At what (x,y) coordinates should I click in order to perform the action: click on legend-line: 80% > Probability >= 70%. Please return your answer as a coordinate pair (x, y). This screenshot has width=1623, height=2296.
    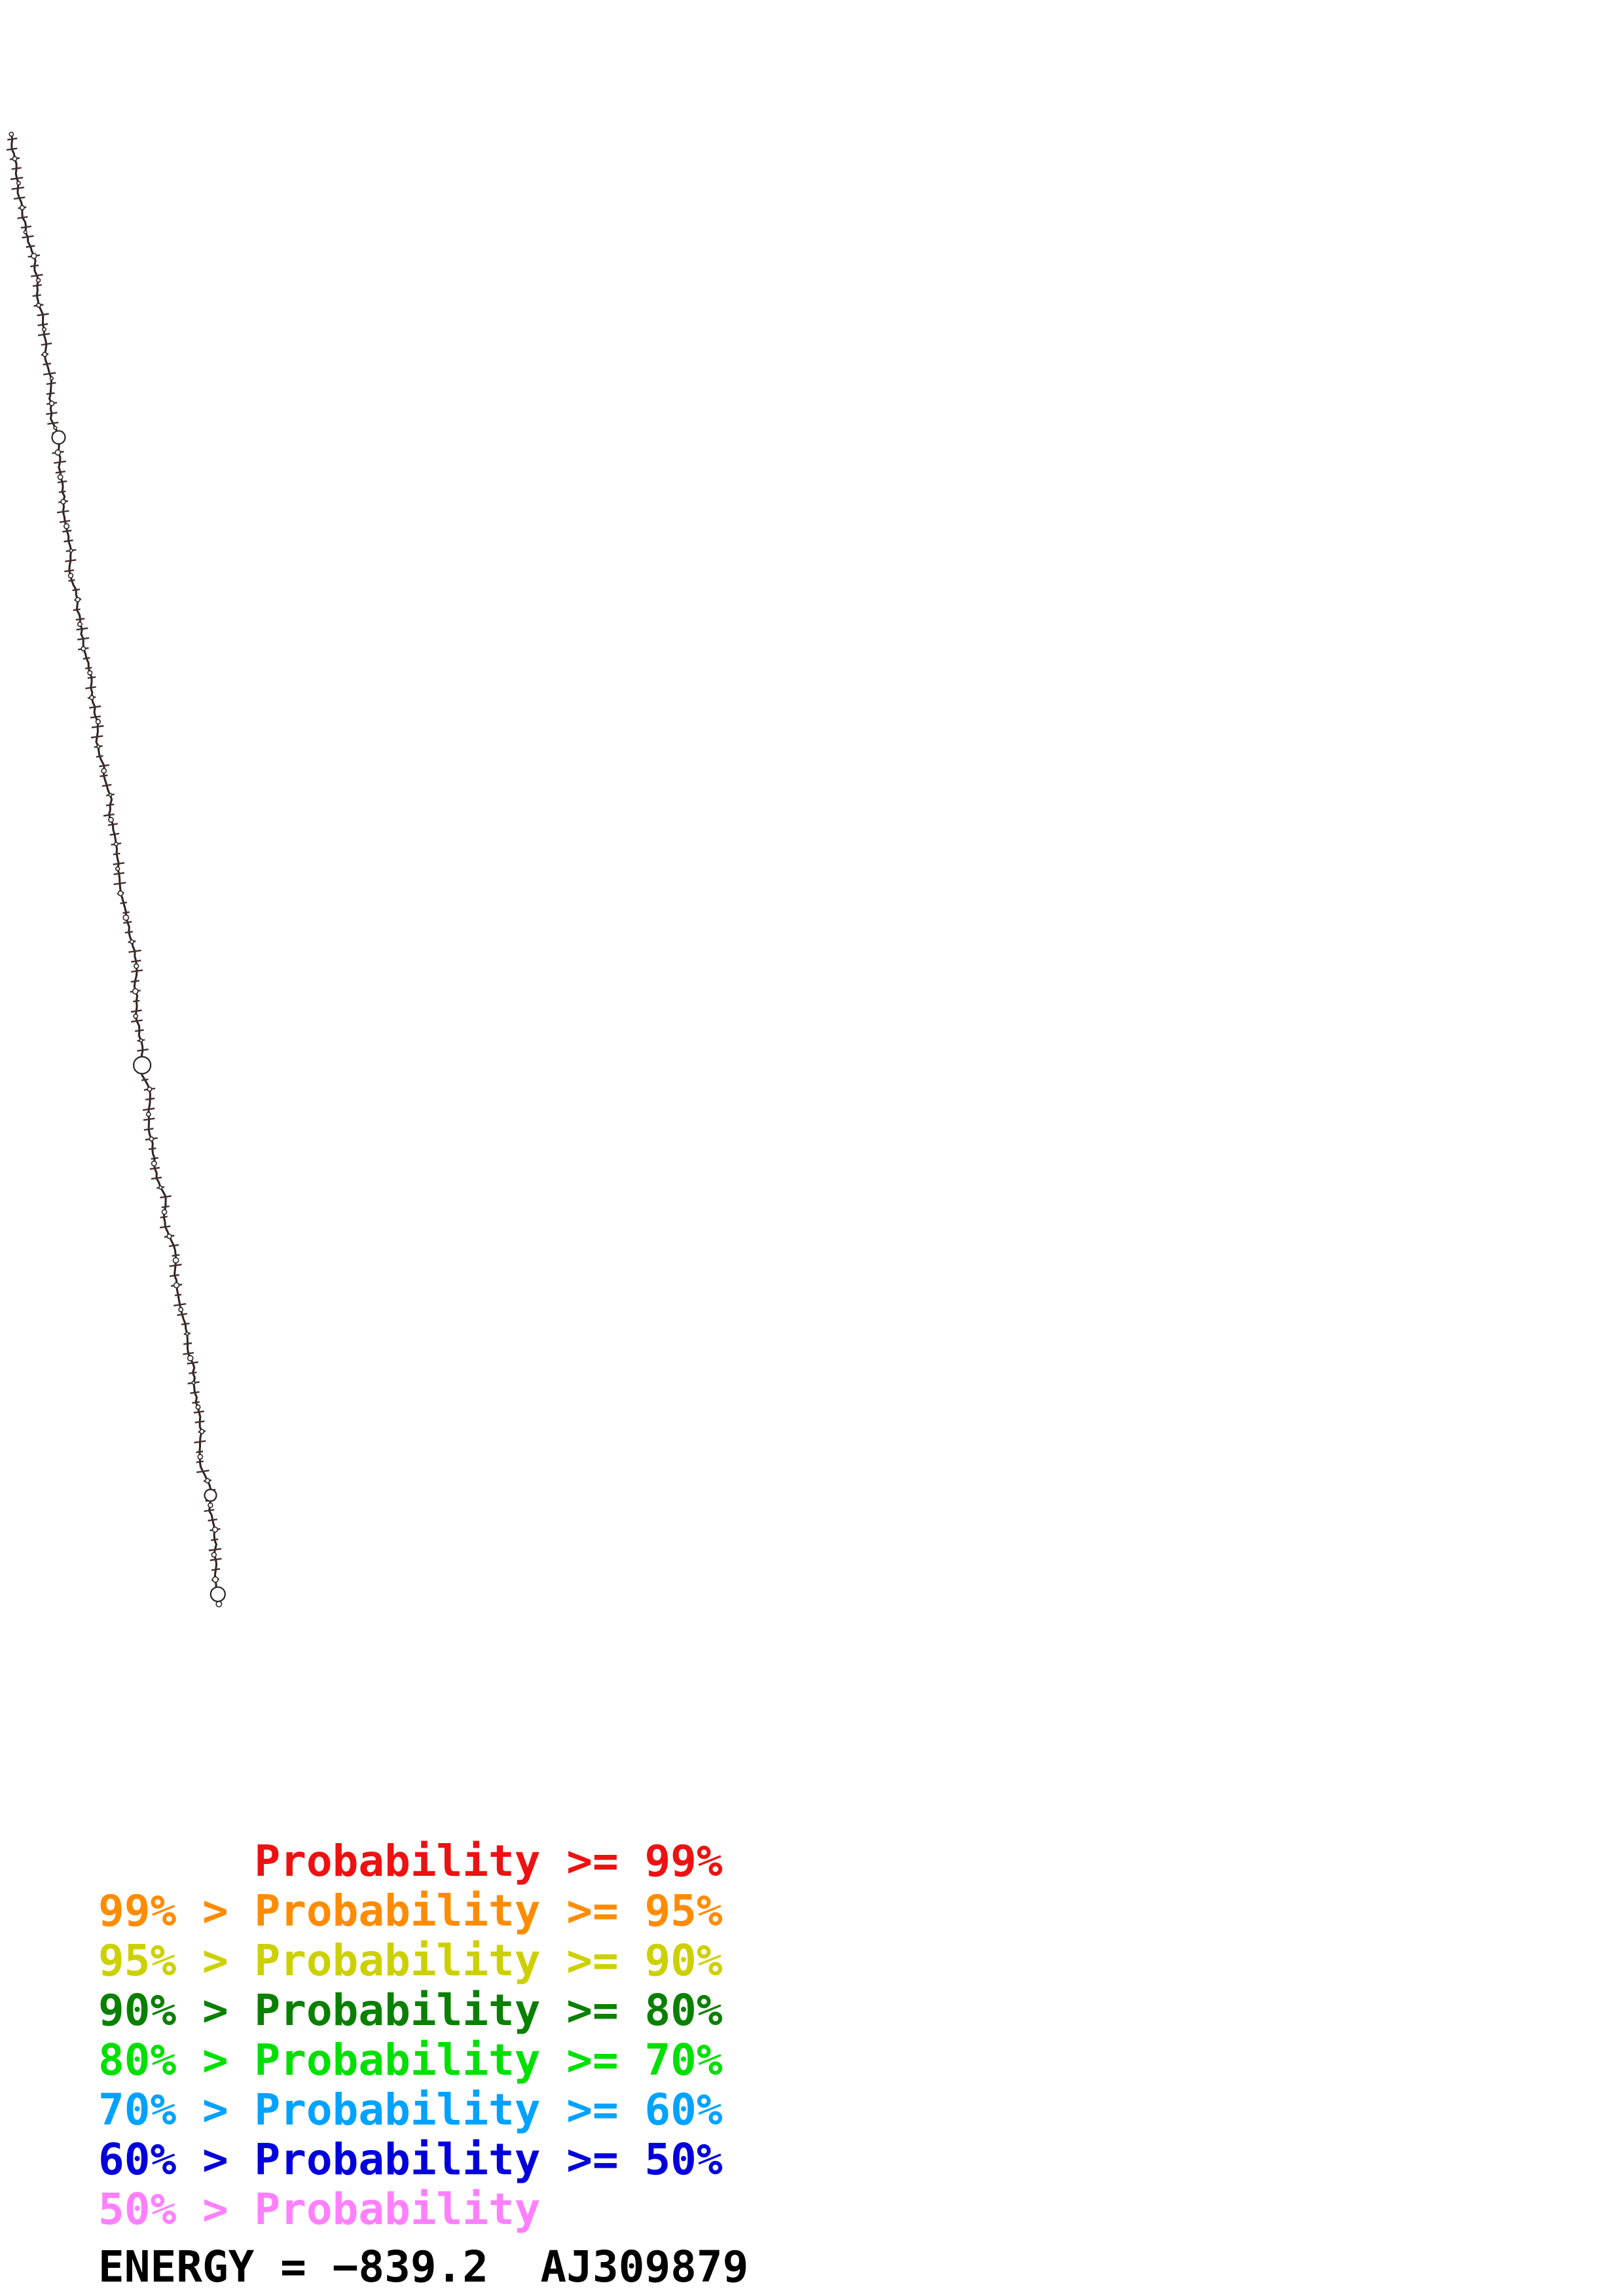
    Looking at the image, I should click on (410, 2060).